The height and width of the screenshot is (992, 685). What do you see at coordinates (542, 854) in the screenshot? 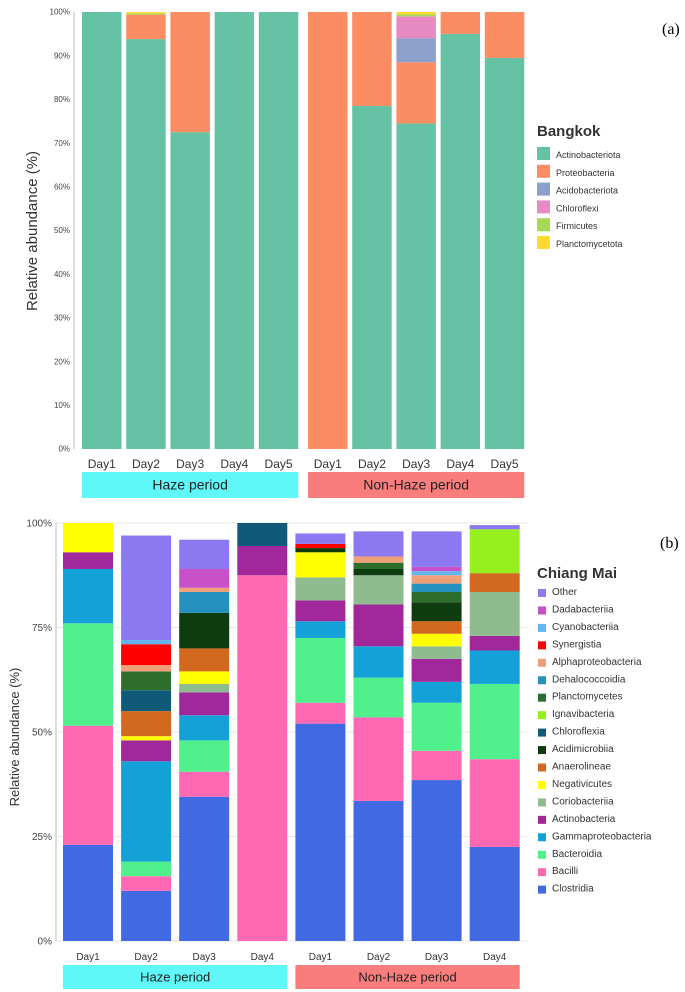
I see `legend-swatch-bacteroidia` at bounding box center [542, 854].